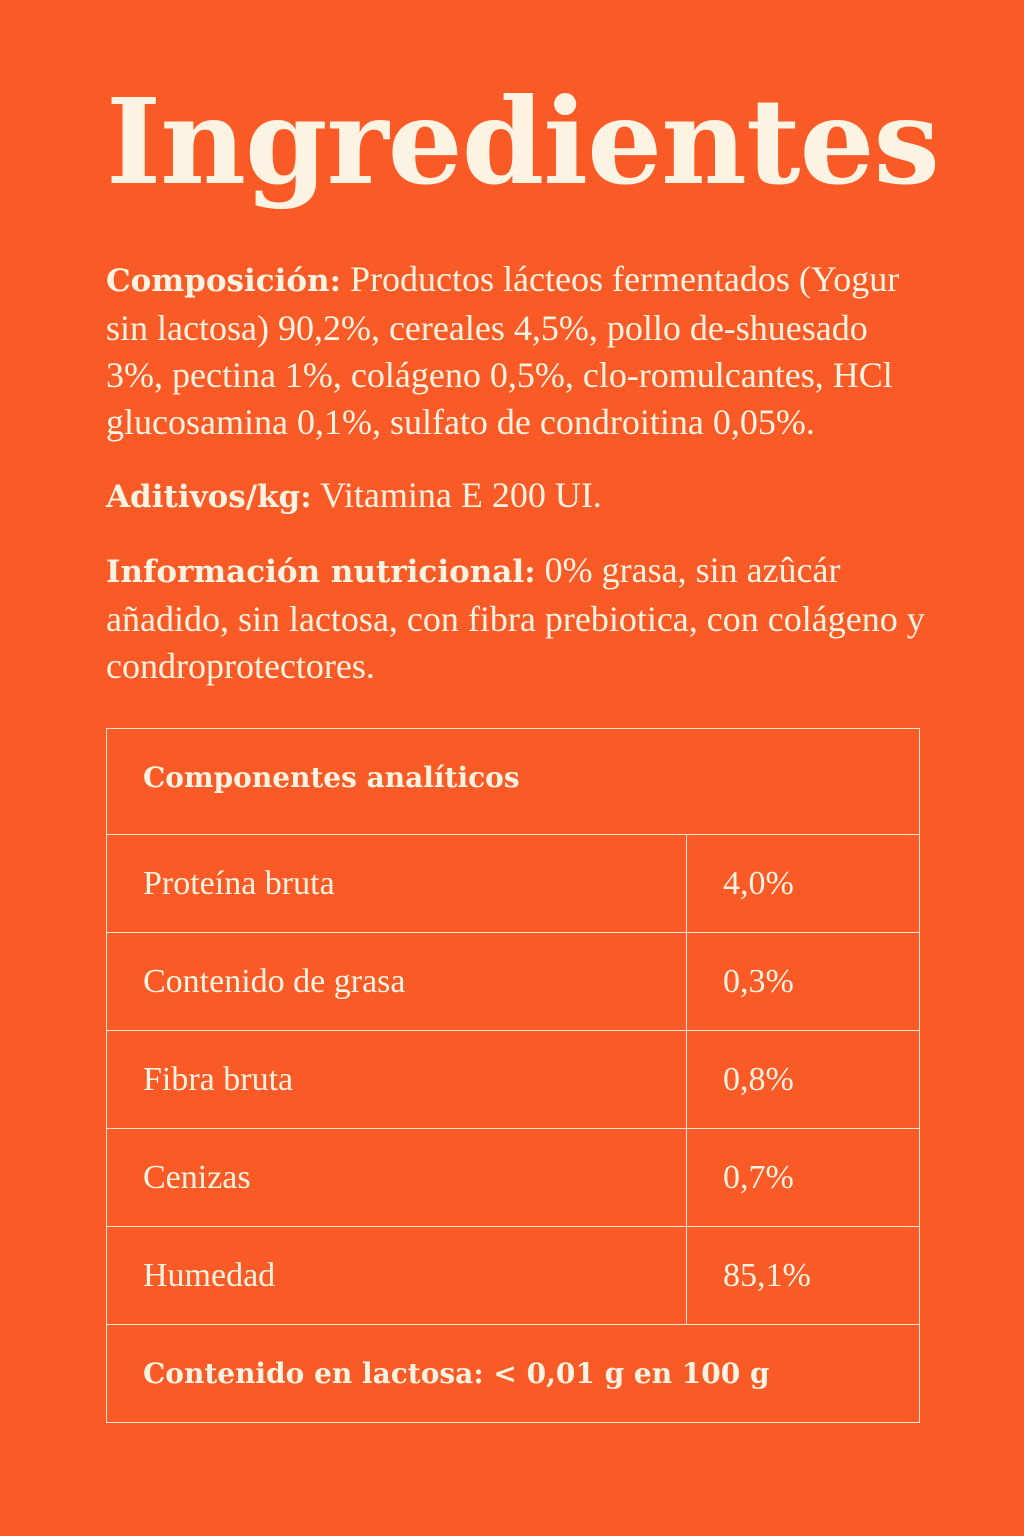  What do you see at coordinates (803, 1079) in the screenshot?
I see `row-value: 0,8%` at bounding box center [803, 1079].